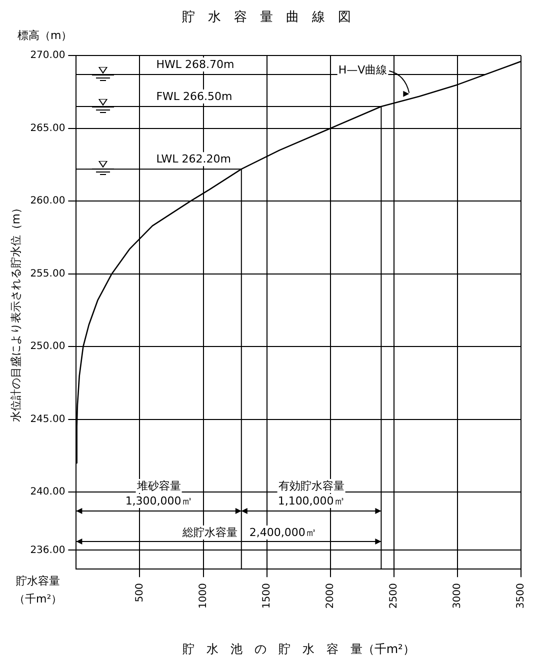  I want to click on x-tick-label: 500, so click(140, 592).